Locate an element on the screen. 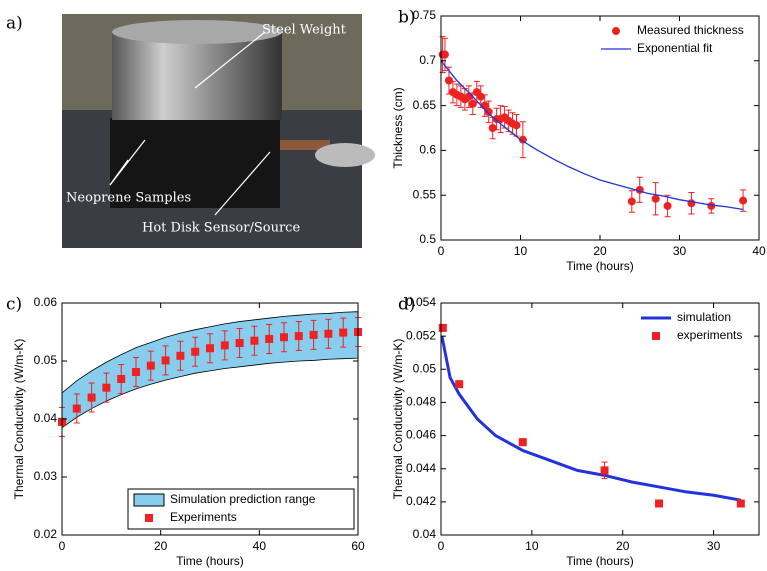 Image resolution: width=767 pixels, height=571 pixels. y-tick-label: 0.06 is located at coordinates (46, 302).